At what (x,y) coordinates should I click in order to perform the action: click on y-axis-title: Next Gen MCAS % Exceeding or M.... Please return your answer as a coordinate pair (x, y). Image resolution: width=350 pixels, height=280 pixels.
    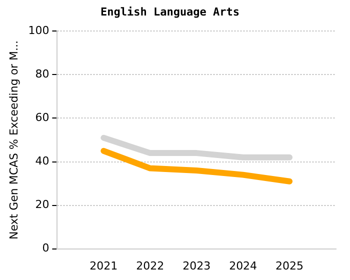
    Looking at the image, I should click on (13, 140).